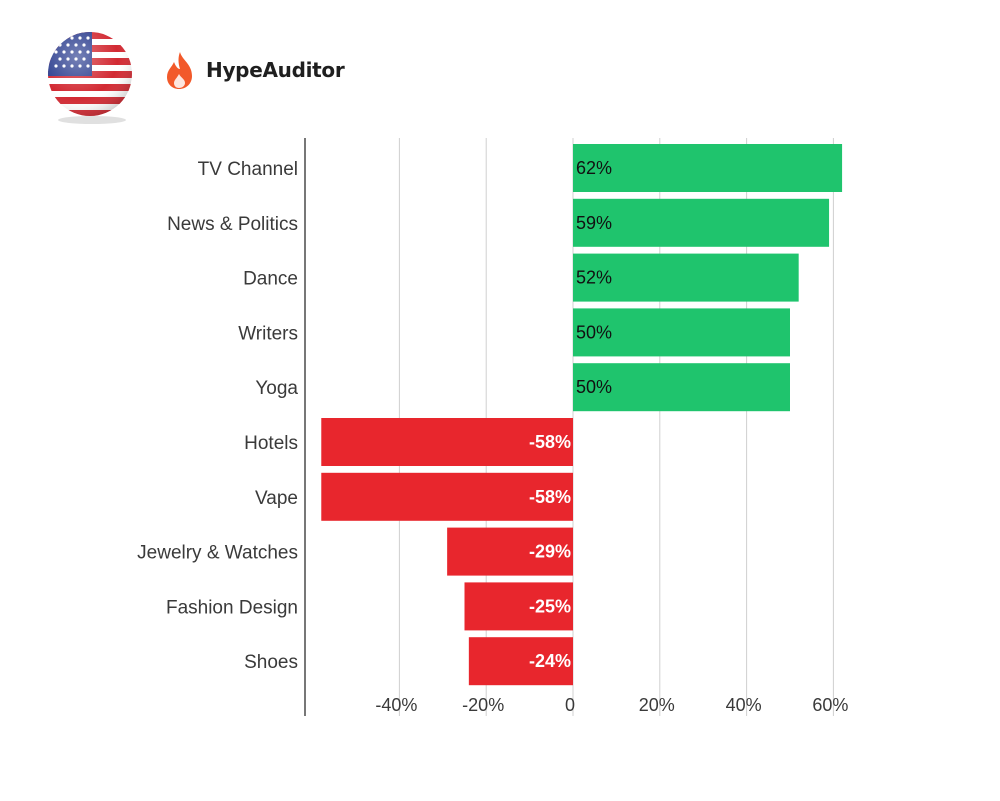  What do you see at coordinates (179, 70) in the screenshot?
I see `flame-icon` at bounding box center [179, 70].